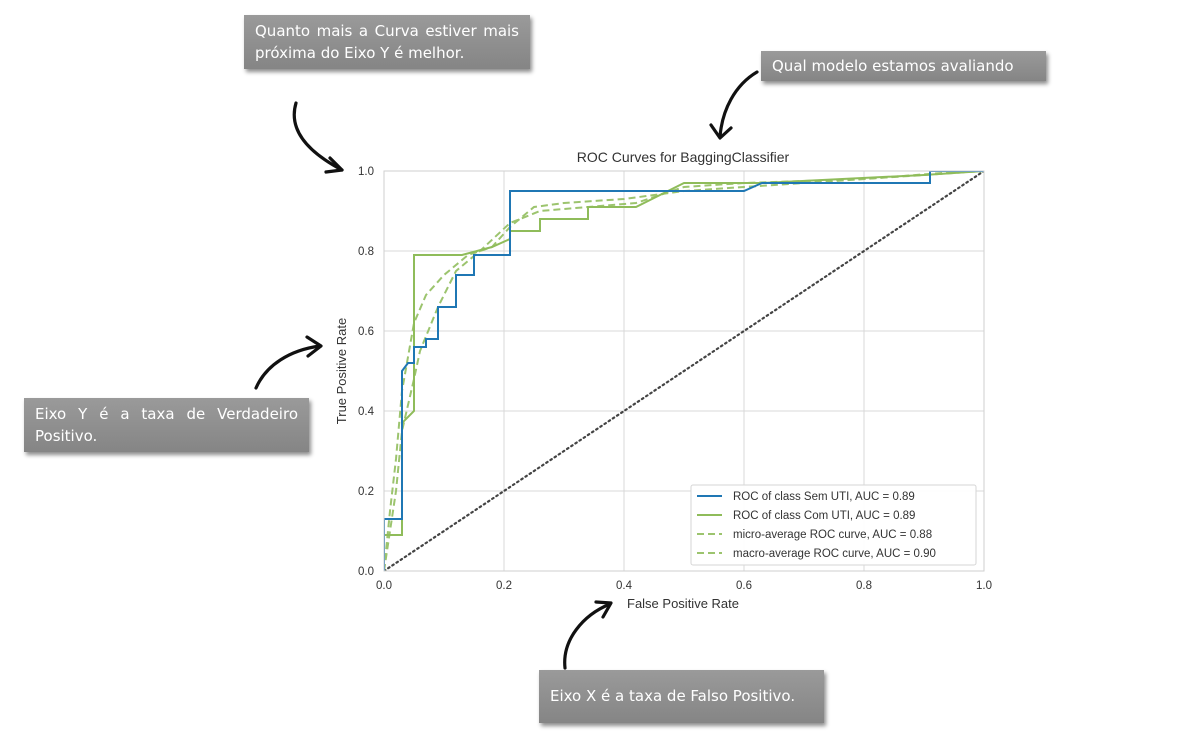 The width and height of the screenshot is (1203, 749). What do you see at coordinates (832, 535) in the screenshot?
I see `legend-label: micro-average ROC curve, AUC = 0.88` at bounding box center [832, 535].